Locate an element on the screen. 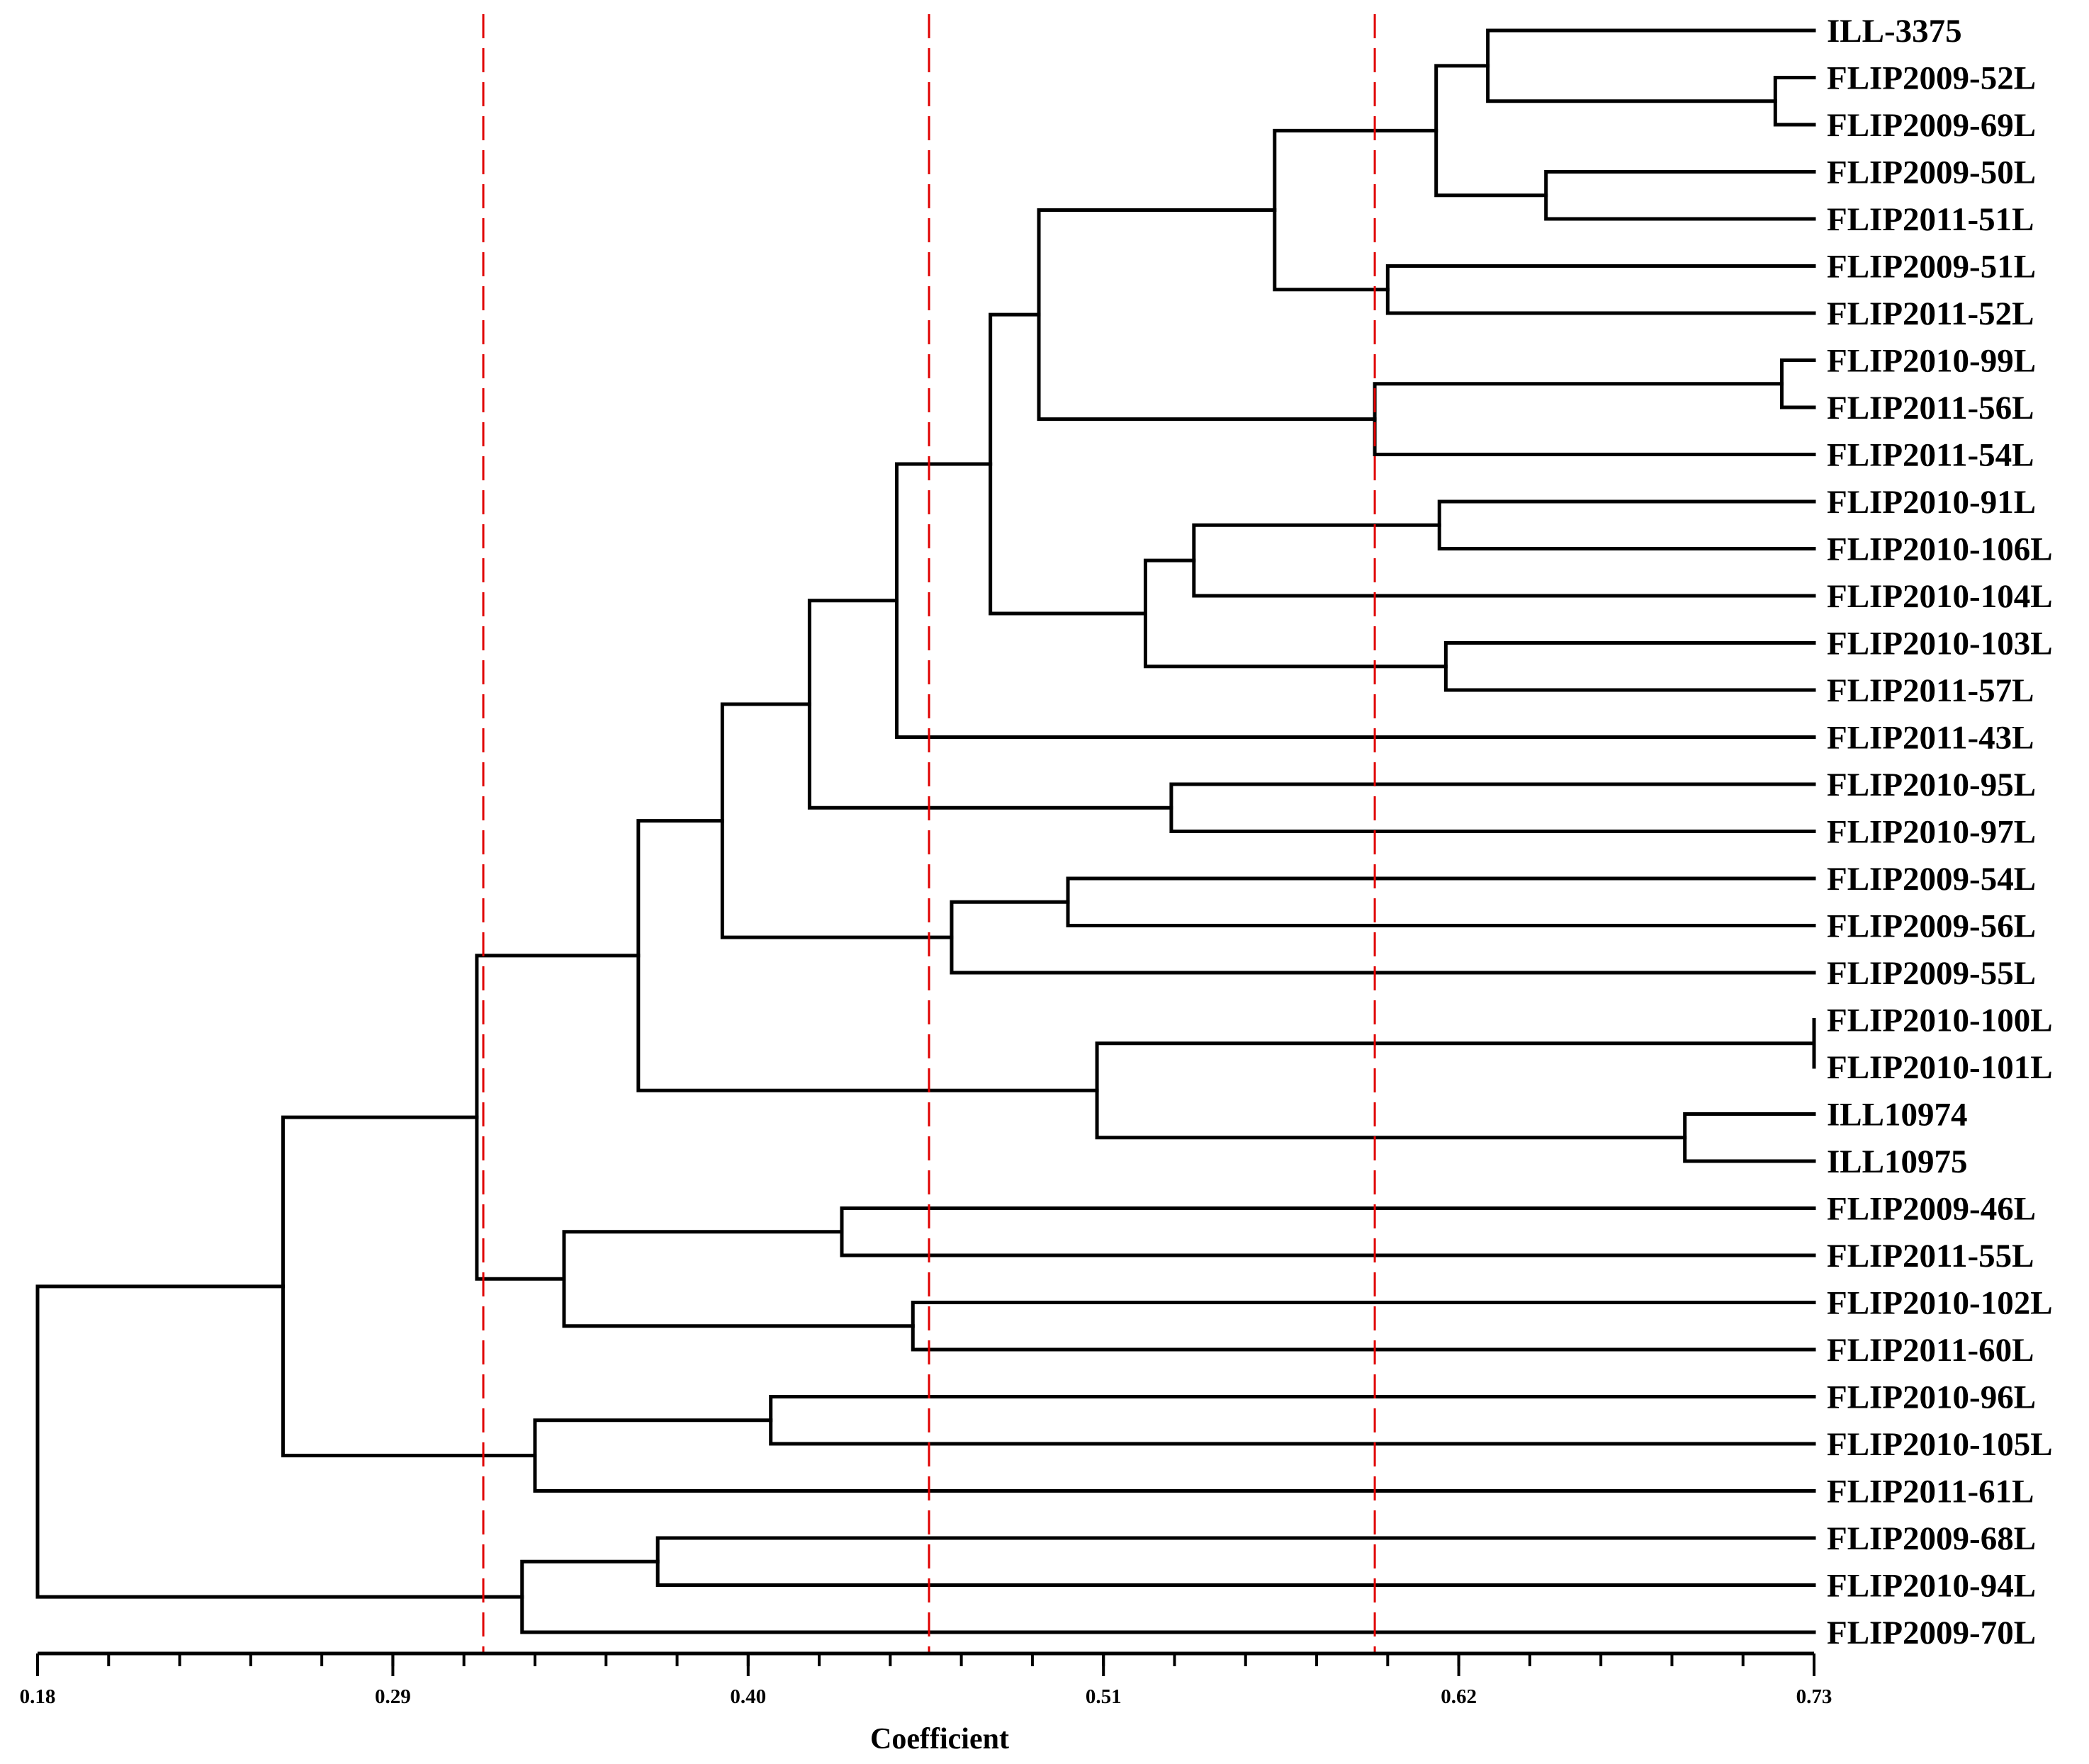  leaf-label: FLIP2011-61L is located at coordinates (1930, 1492).